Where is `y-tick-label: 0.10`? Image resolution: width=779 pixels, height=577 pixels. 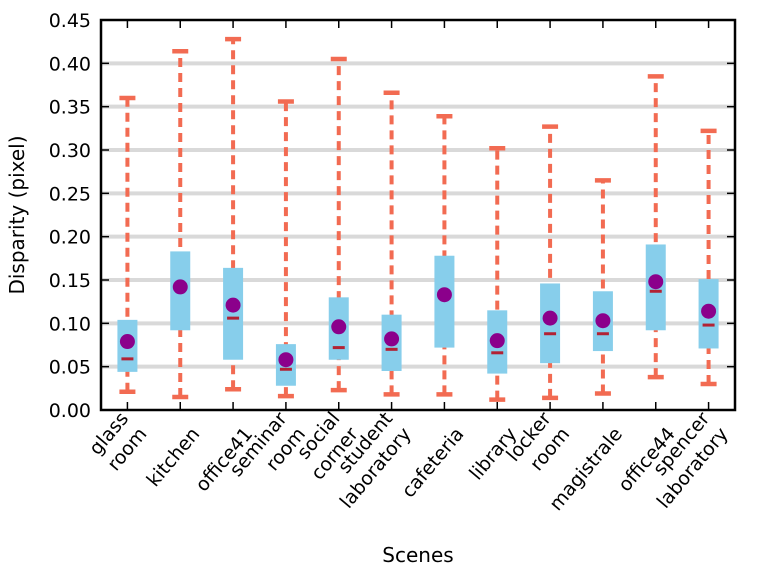 y-tick-label: 0.10 is located at coordinates (70, 324).